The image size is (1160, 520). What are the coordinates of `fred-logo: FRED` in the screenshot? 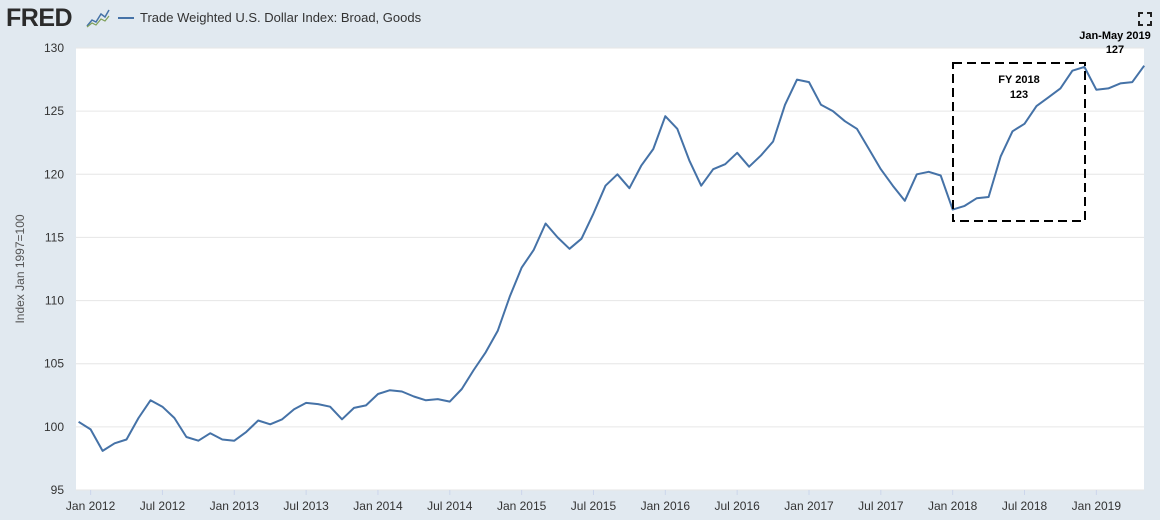 It's located at (39, 18).